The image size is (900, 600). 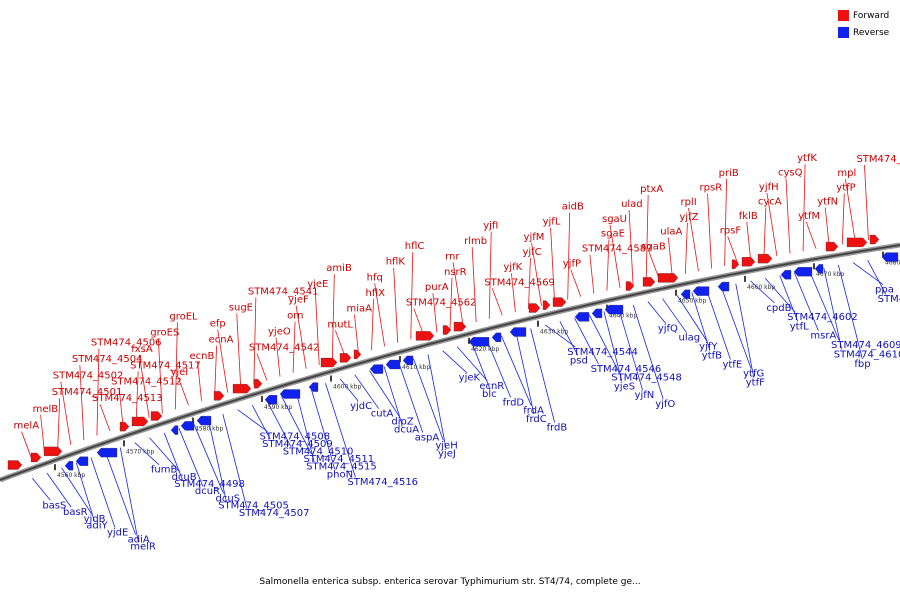 I want to click on gene-label-ytff: ytfF, so click(x=755, y=383).